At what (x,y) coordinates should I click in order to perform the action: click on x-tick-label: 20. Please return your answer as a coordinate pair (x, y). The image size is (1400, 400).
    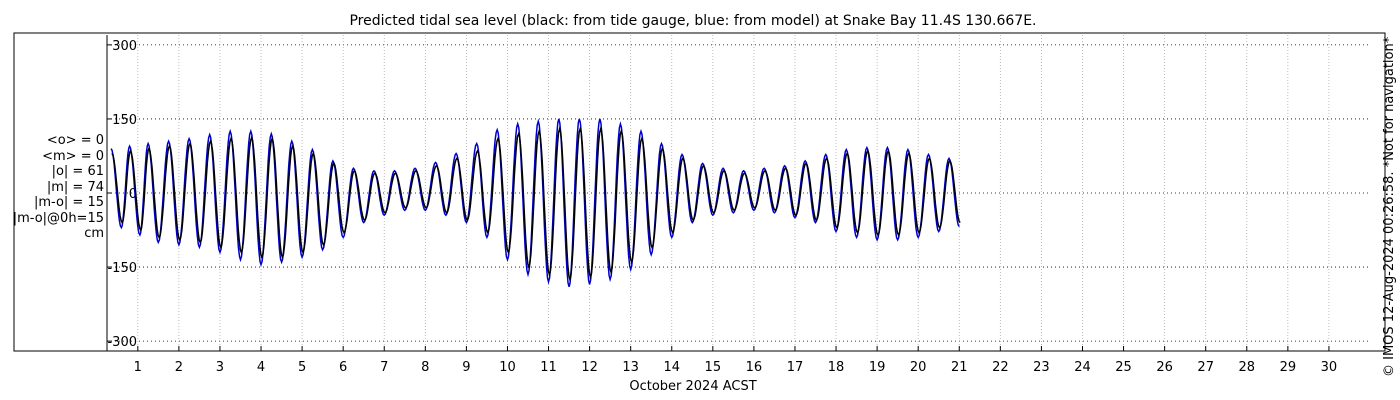
    Looking at the image, I should click on (918, 367).